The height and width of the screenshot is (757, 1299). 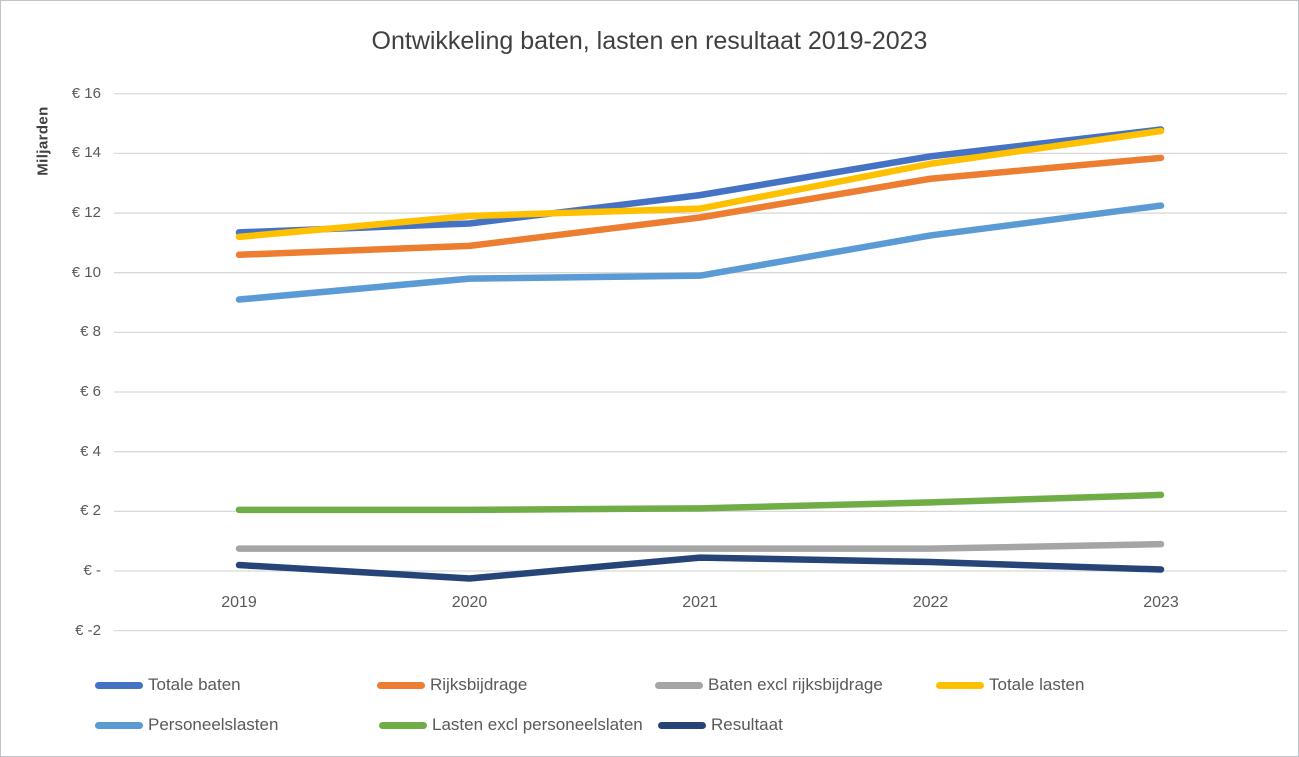 I want to click on legend-item-resultaat: Resultaat, so click(x=720, y=725).